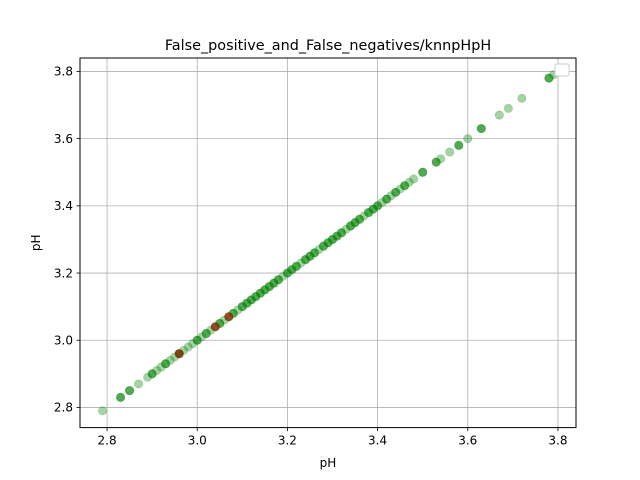 The width and height of the screenshot is (640, 480). What do you see at coordinates (36, 242) in the screenshot?
I see `y-axis-label: pH` at bounding box center [36, 242].